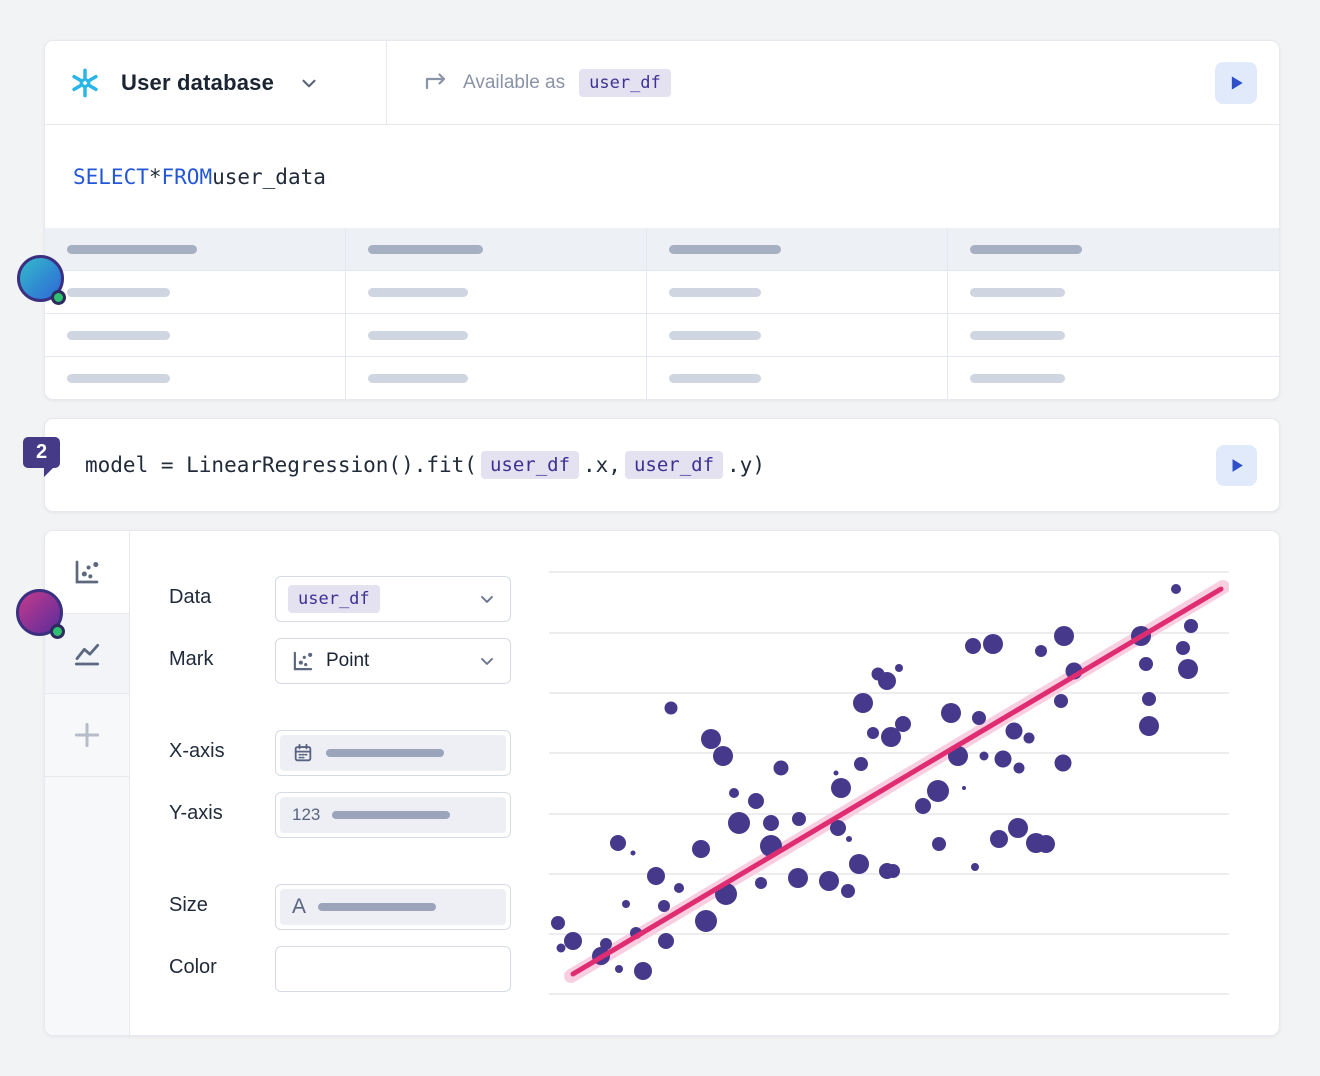  I want to click on collaborator-avatar, so click(40, 614).